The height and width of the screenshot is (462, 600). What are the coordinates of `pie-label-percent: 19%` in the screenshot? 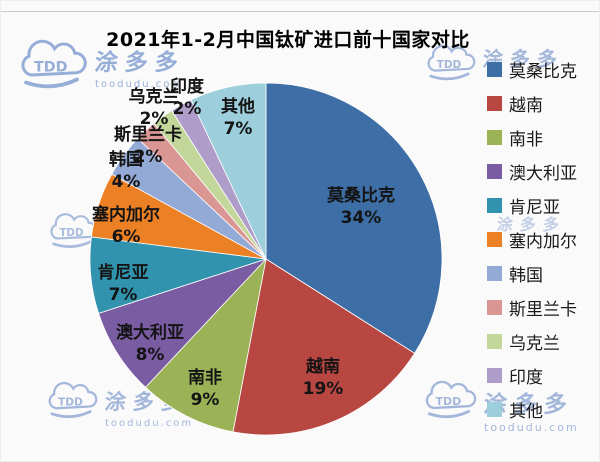 It's located at (323, 389).